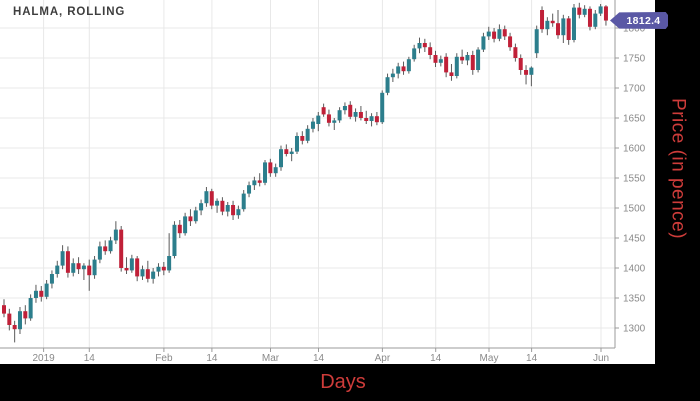 This screenshot has width=700, height=401. Describe the element at coordinates (634, 269) in the screenshot. I see `y-tick-label: 1400` at that location.